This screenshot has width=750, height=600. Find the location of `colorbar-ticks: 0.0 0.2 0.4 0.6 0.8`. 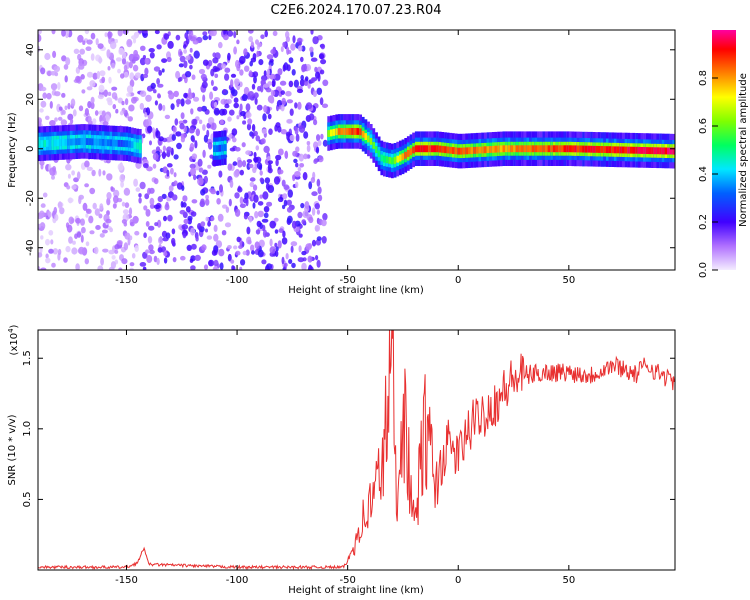

colorbar-ticks: 0.0 0.2 0.4 0.6 0.8 is located at coordinates (708, 174).